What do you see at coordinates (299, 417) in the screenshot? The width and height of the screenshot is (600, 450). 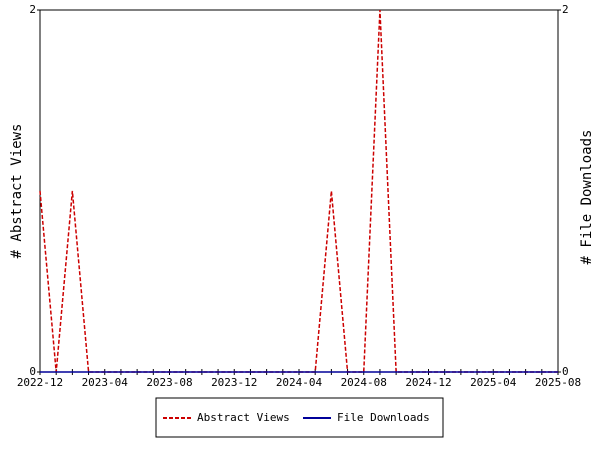 I see `legend` at bounding box center [299, 417].